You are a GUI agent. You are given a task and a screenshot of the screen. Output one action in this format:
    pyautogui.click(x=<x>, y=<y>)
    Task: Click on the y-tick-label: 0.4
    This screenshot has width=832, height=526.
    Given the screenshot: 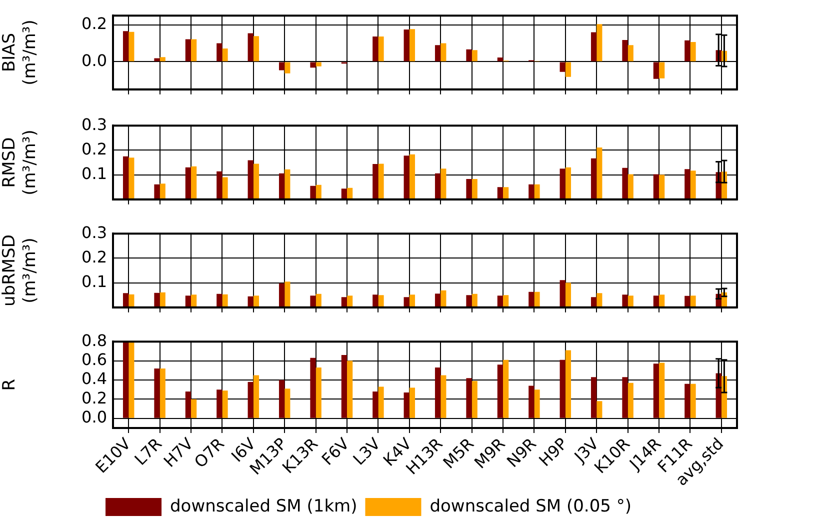 What is the action you would take?
    pyautogui.click(x=94, y=378)
    